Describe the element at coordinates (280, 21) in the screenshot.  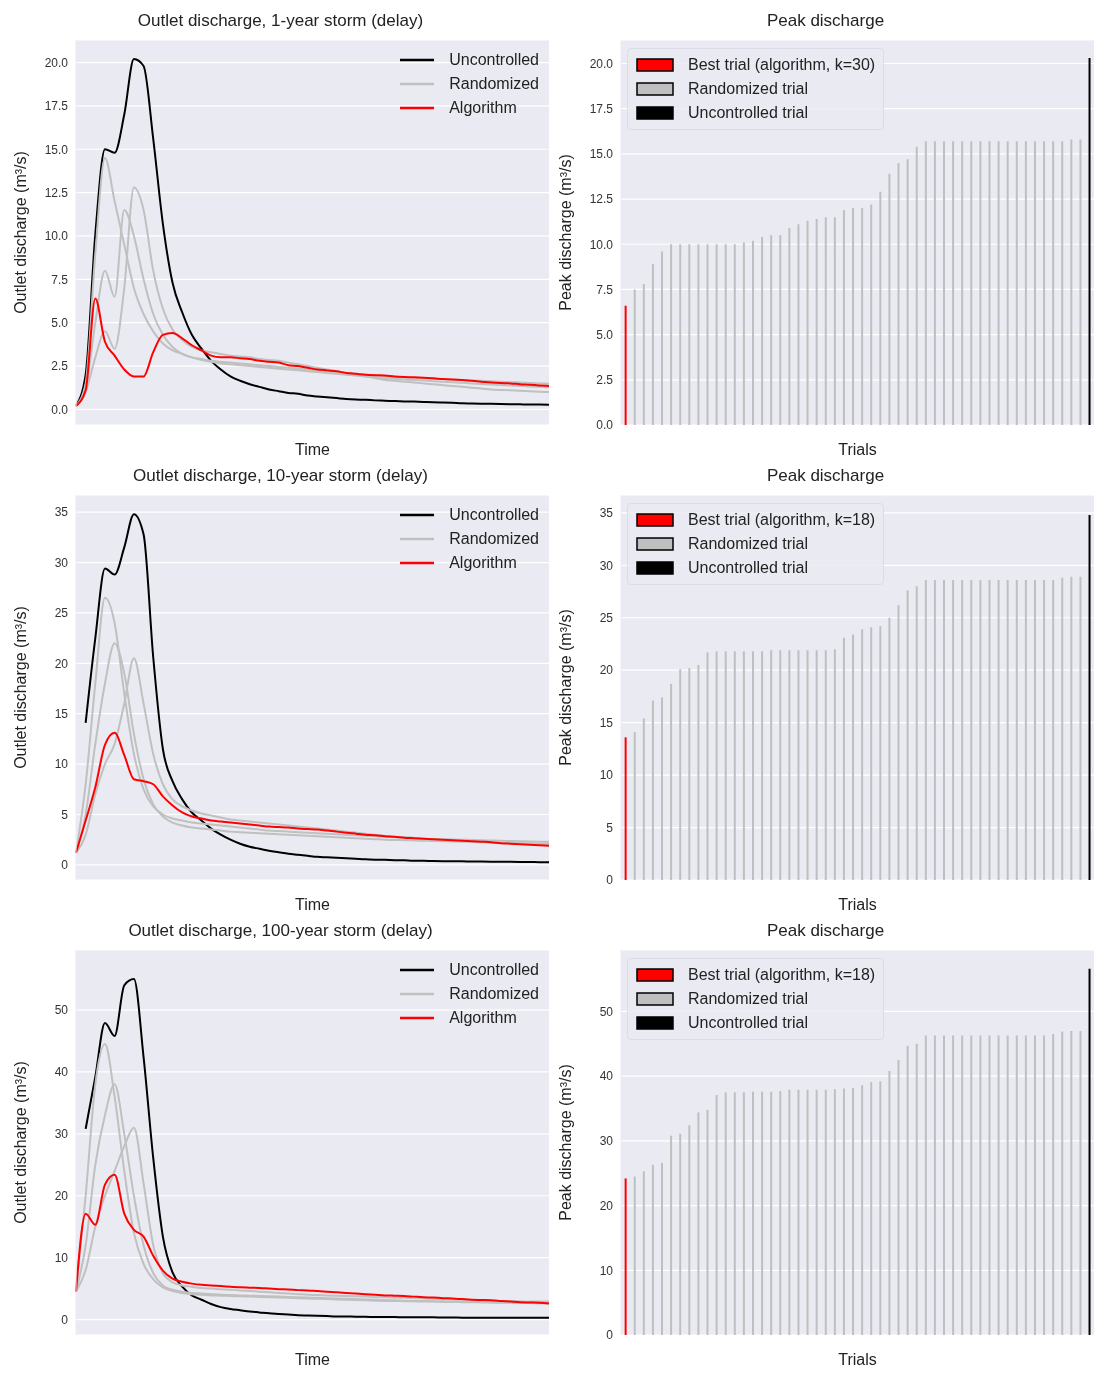
I see `chart-title: Outlet discharge, 1-year storm (delay)` at that location.